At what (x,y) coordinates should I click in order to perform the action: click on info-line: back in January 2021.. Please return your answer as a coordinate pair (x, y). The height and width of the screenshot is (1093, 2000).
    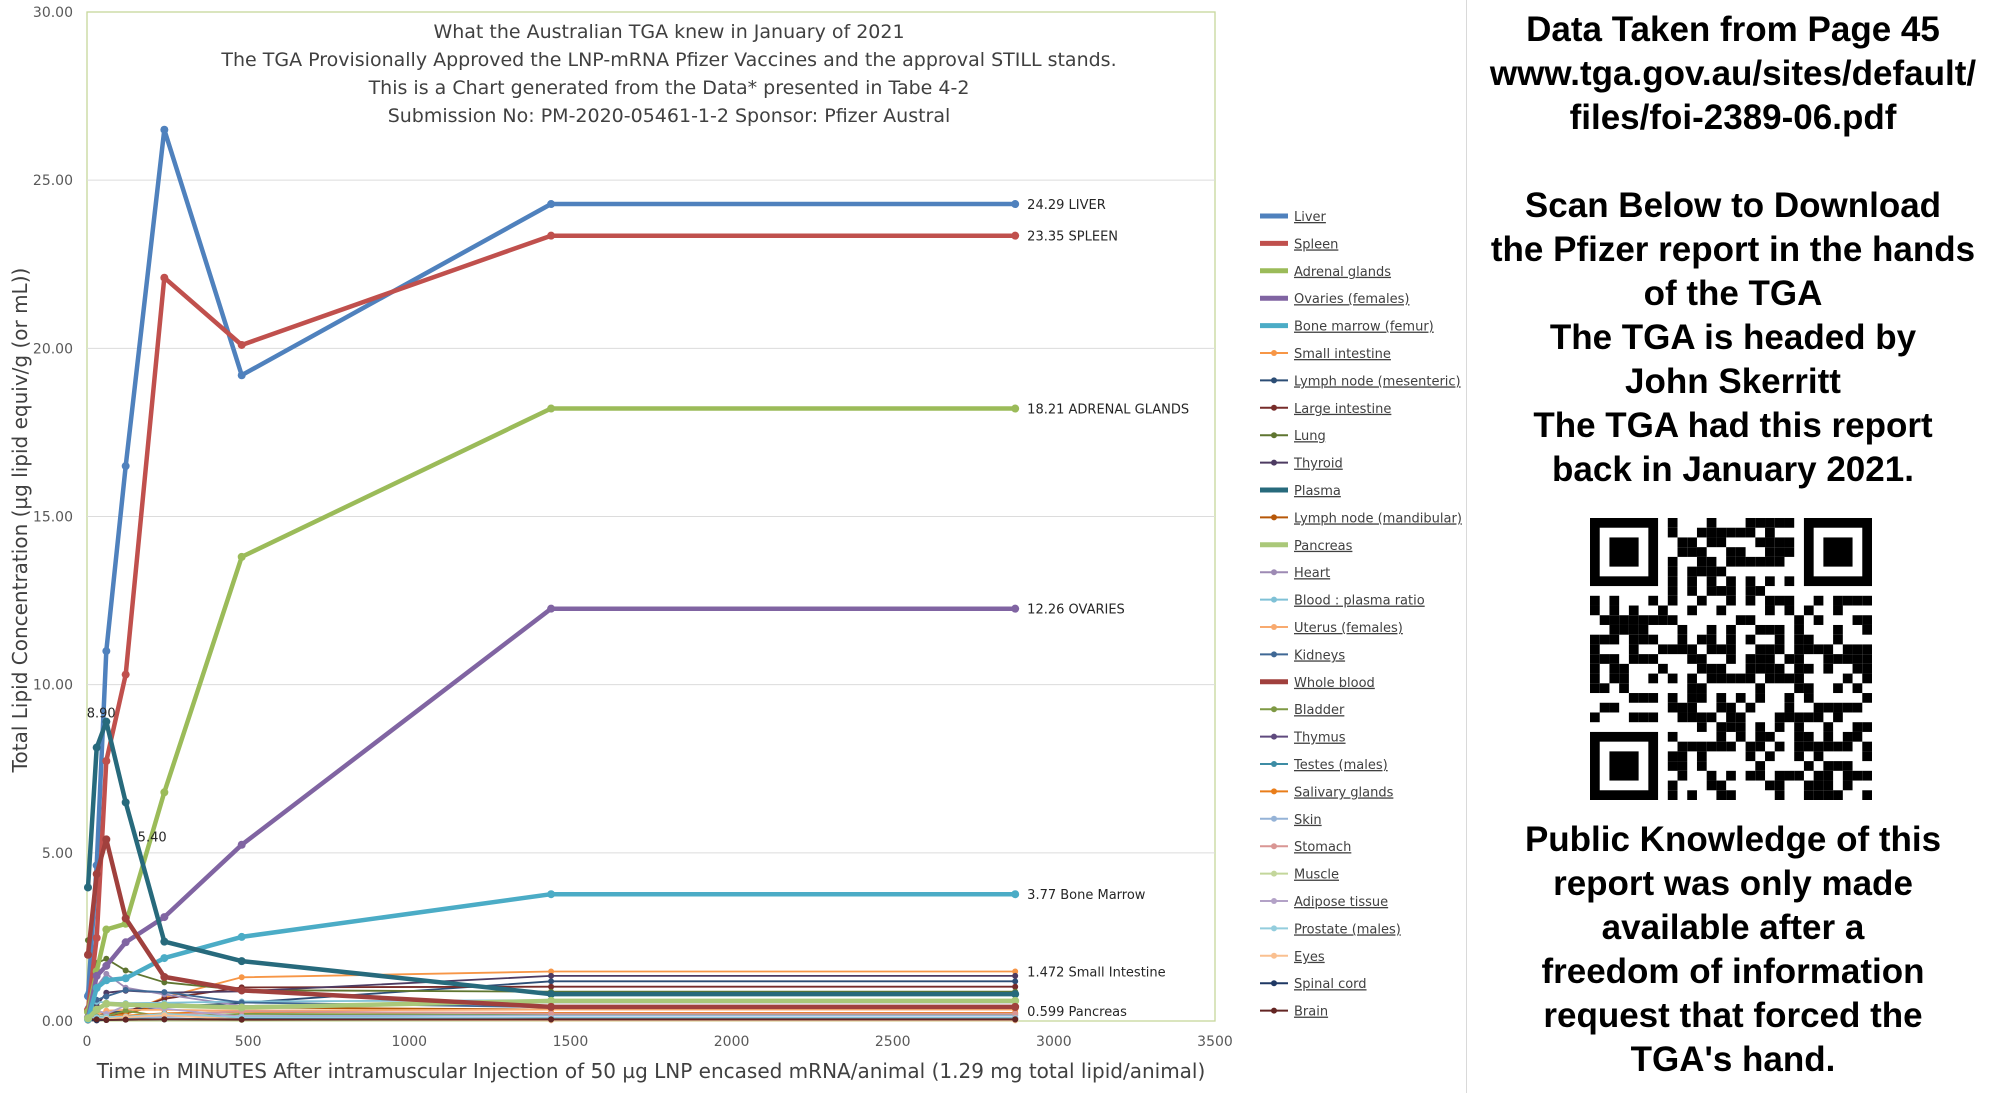
    Looking at the image, I should click on (1733, 469).